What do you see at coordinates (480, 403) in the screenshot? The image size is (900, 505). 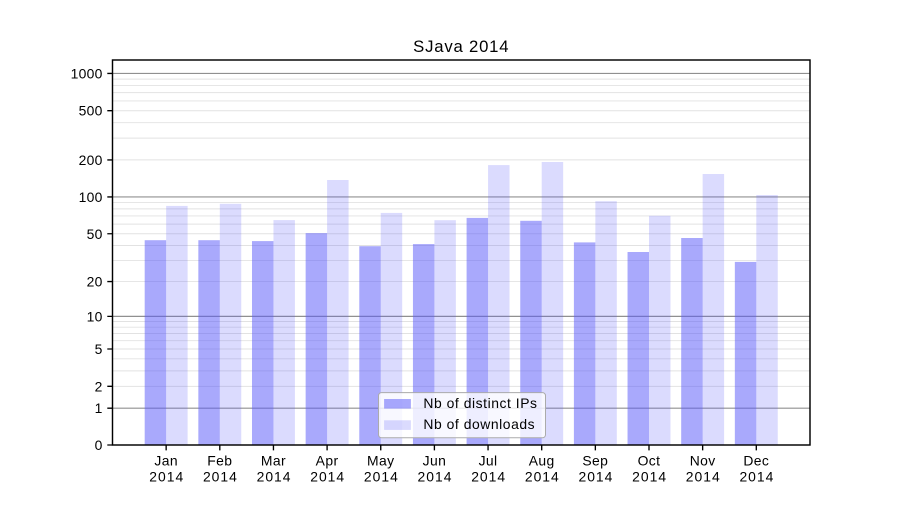 I see `svg-text: Nb of distinct IPs` at bounding box center [480, 403].